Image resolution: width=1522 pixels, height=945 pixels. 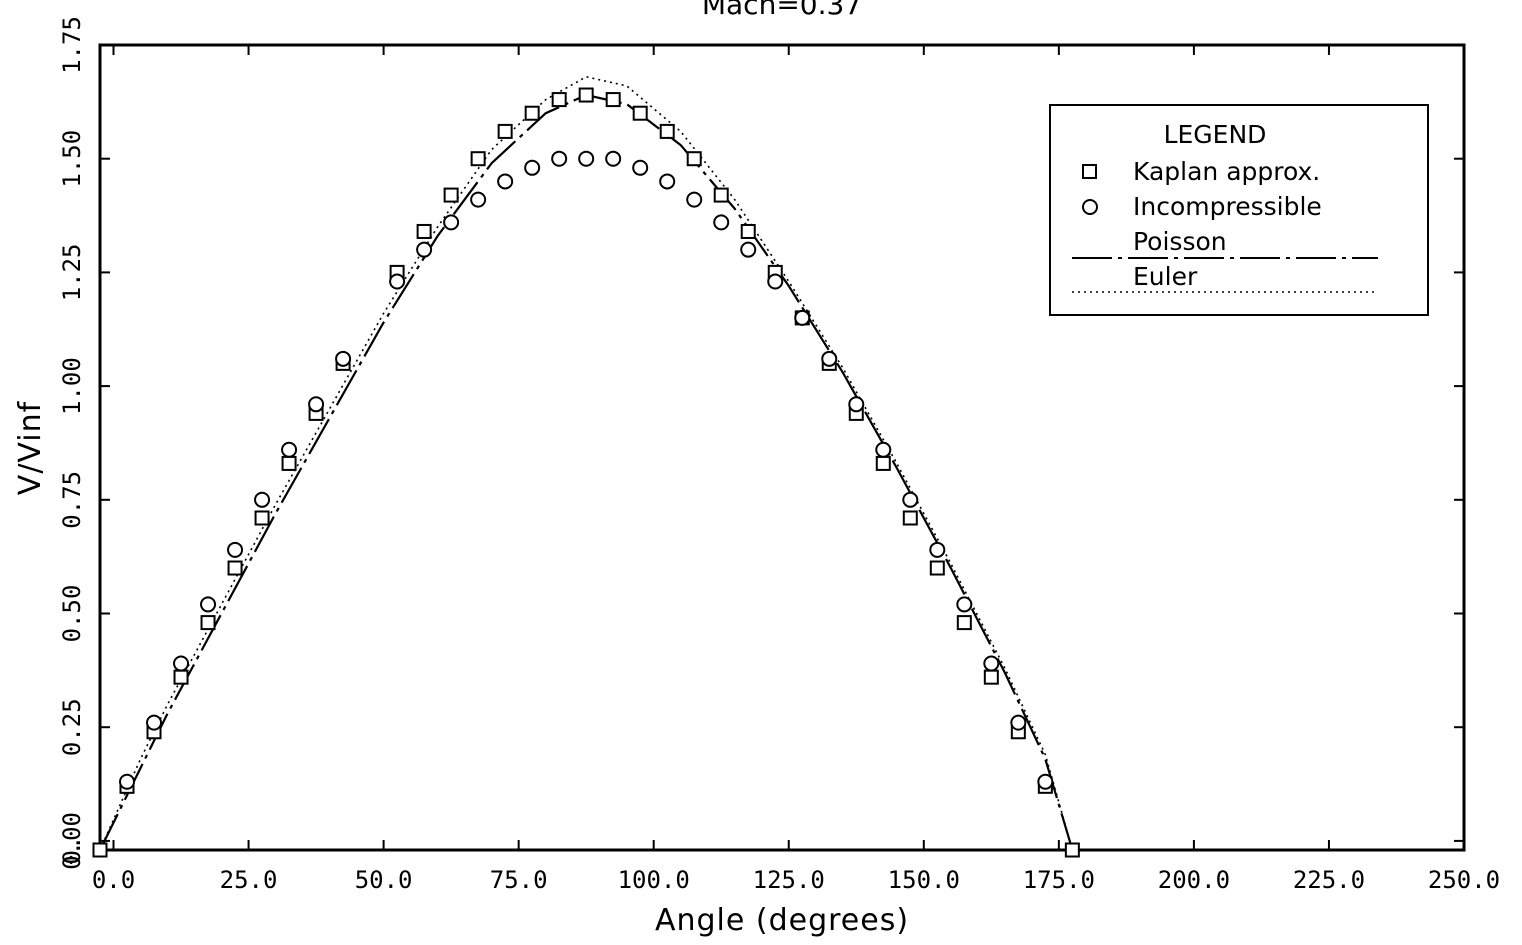 What do you see at coordinates (30, 447) in the screenshot?
I see `y-axis-label: V/Vinf` at bounding box center [30, 447].